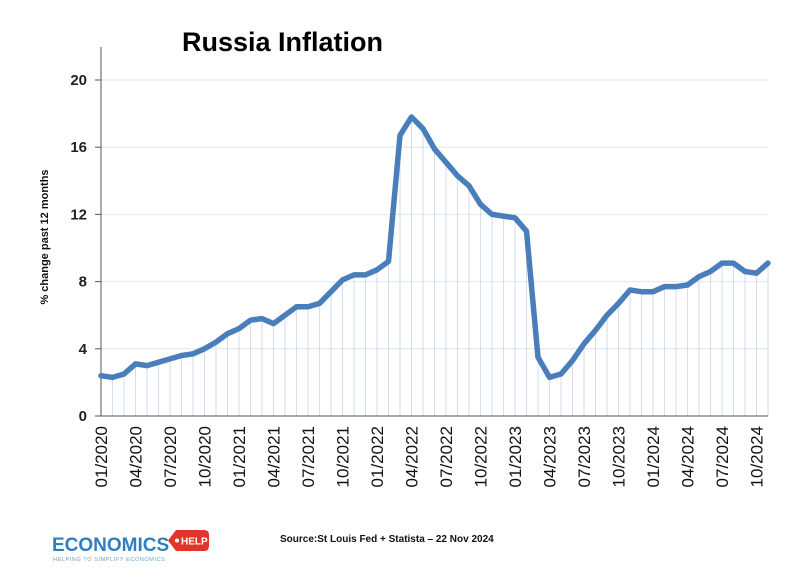 This screenshot has height=584, width=800. What do you see at coordinates (757, 456) in the screenshot?
I see `x-tick-label: 10/2024` at bounding box center [757, 456].